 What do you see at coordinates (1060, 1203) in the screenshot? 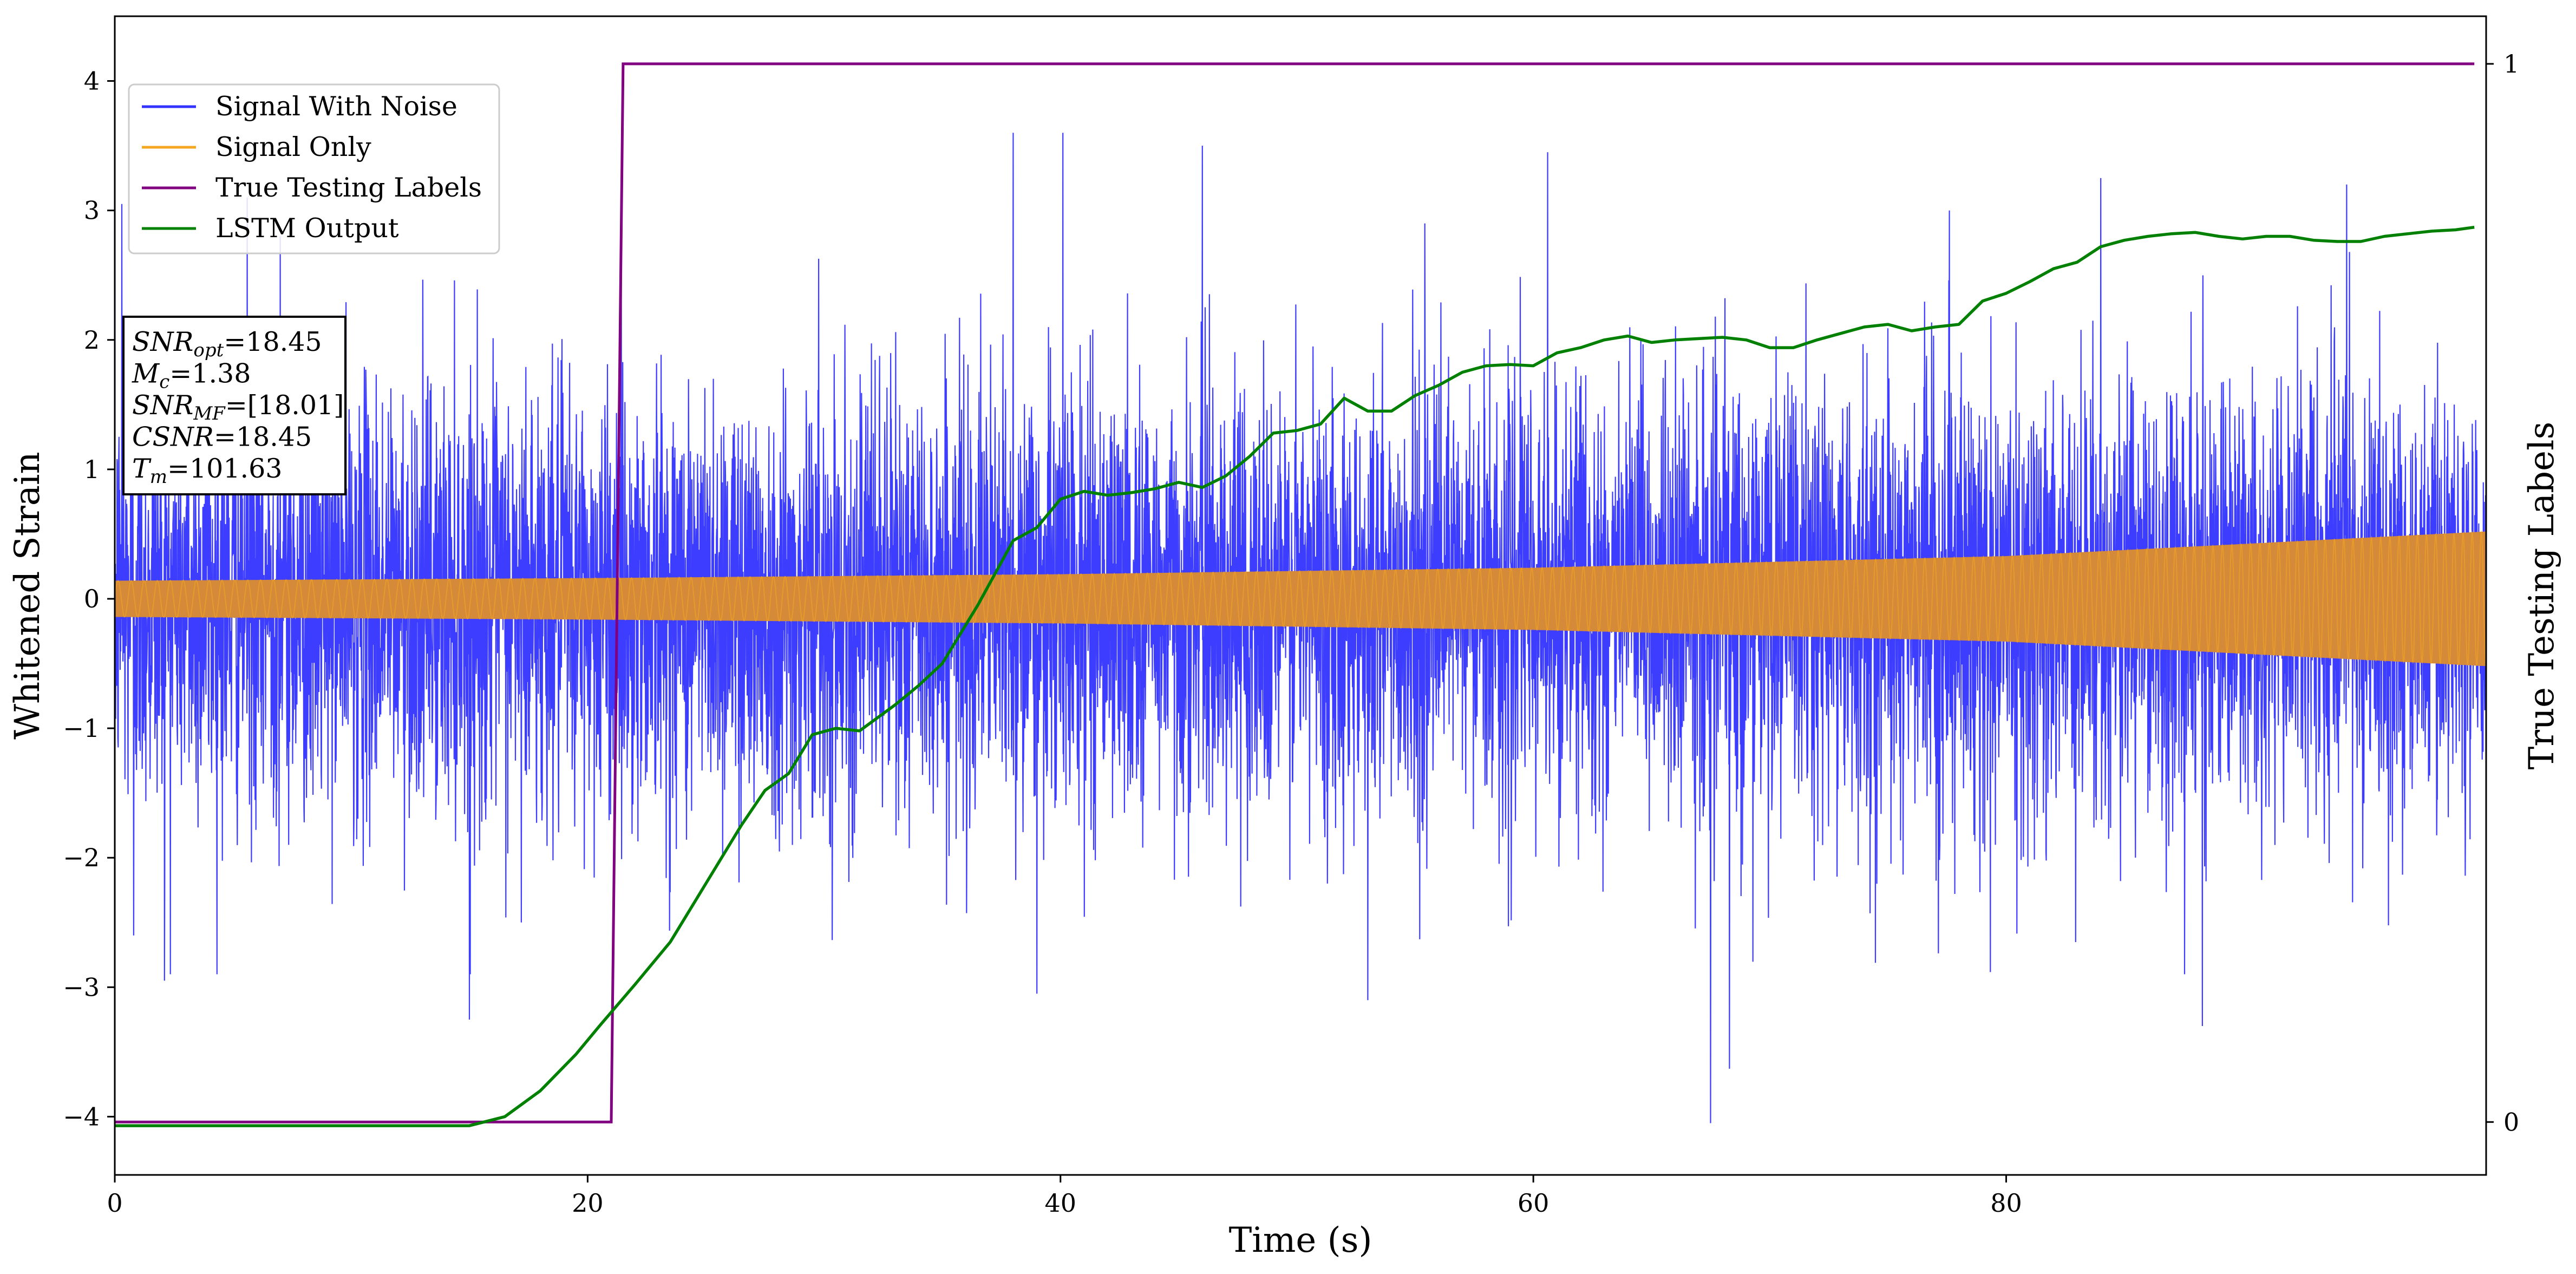
I see `x-tick-label: 40` at bounding box center [1060, 1203].